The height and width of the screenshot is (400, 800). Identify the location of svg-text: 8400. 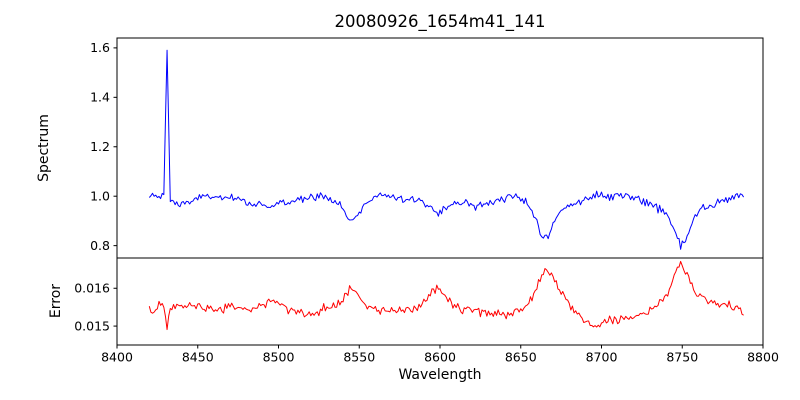
(117, 357).